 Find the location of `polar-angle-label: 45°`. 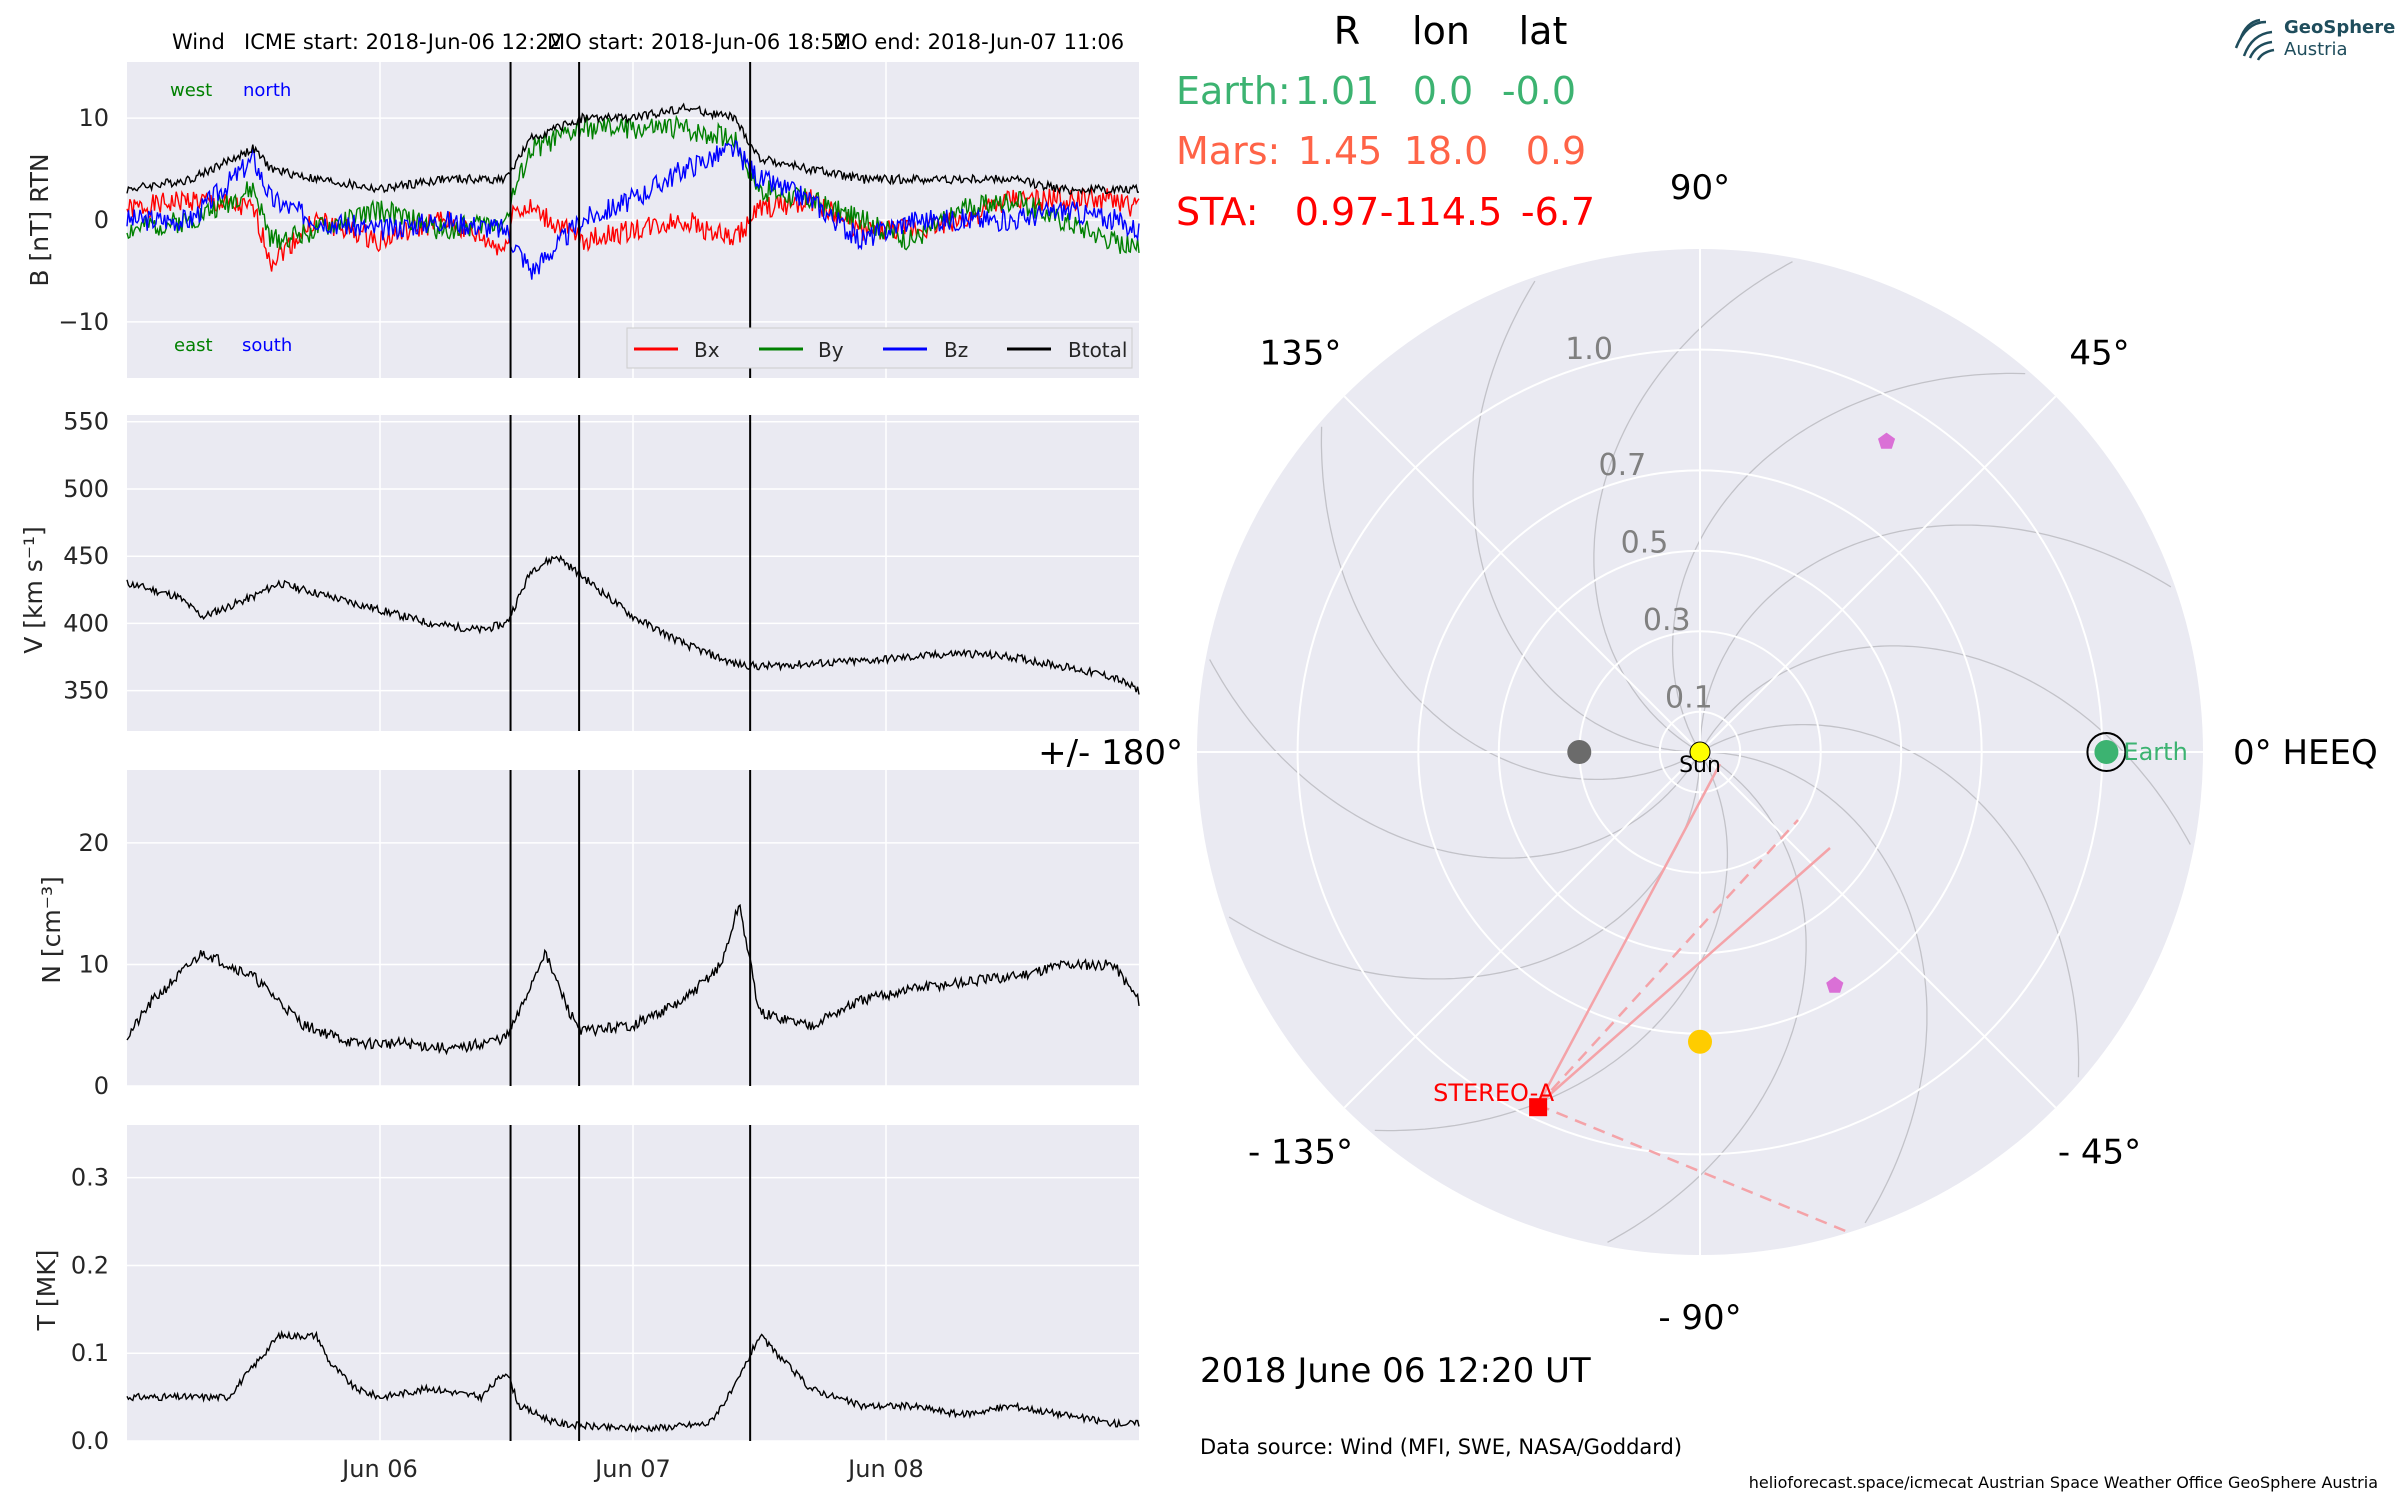

polar-angle-label: 45° is located at coordinates (2099, 353).